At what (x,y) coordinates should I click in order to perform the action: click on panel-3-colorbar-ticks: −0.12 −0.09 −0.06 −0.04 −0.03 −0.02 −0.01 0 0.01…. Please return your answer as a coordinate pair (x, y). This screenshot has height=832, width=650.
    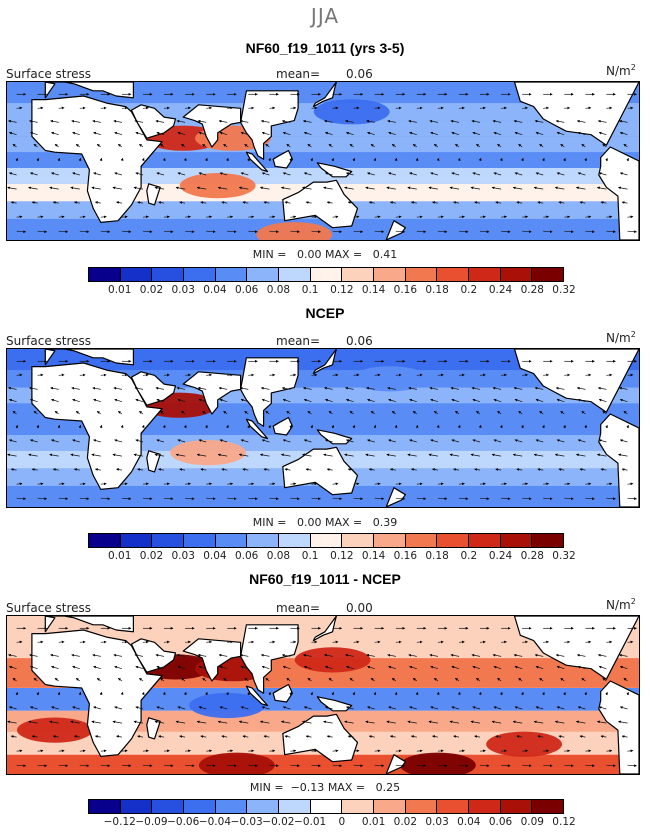
    Looking at the image, I should click on (332, 823).